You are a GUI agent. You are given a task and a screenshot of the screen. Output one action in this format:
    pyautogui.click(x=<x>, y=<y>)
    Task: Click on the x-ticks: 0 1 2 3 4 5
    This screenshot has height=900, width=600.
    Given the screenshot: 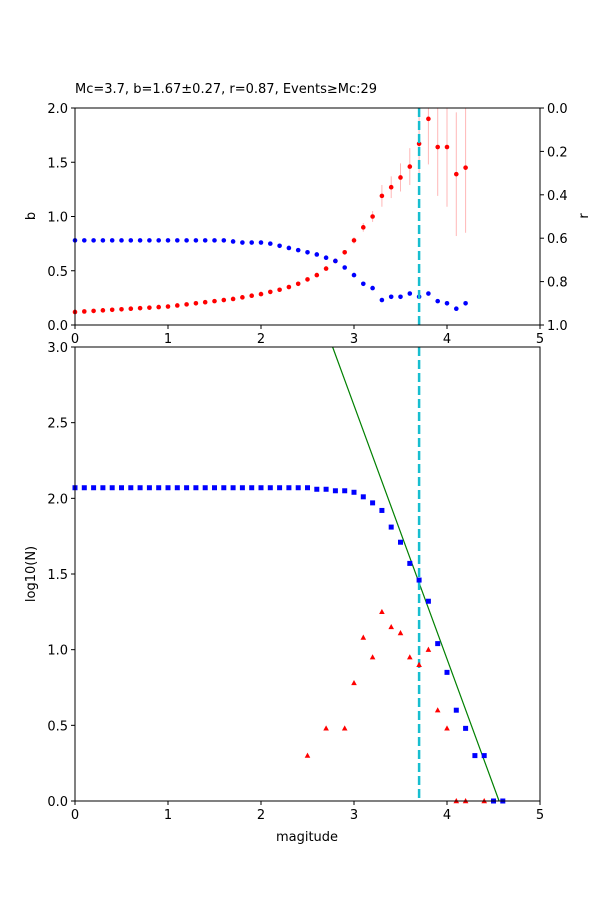 What is the action you would take?
    pyautogui.click(x=307, y=336)
    